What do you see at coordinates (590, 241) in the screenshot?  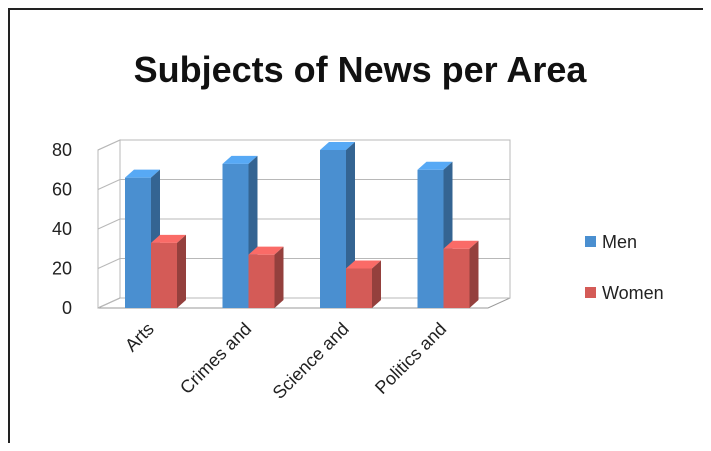 I see `legend-swatch-men` at bounding box center [590, 241].